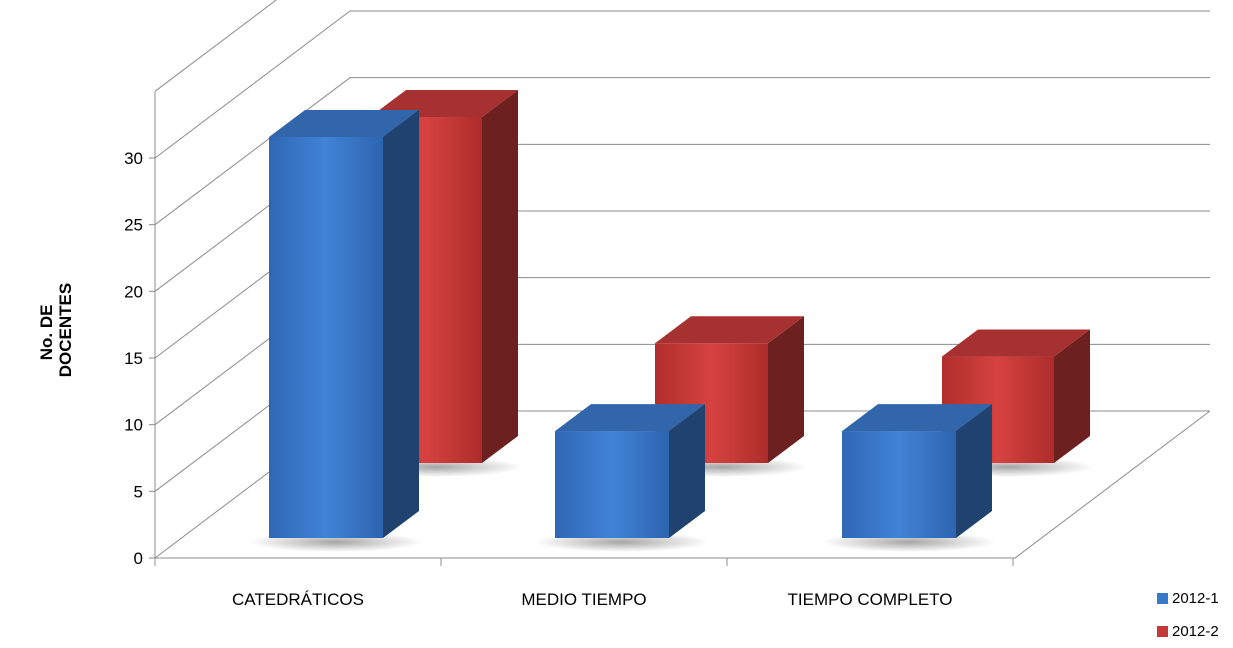 This screenshot has height=648, width=1233. What do you see at coordinates (133, 158) in the screenshot?
I see `y-tick-label: 30` at bounding box center [133, 158].